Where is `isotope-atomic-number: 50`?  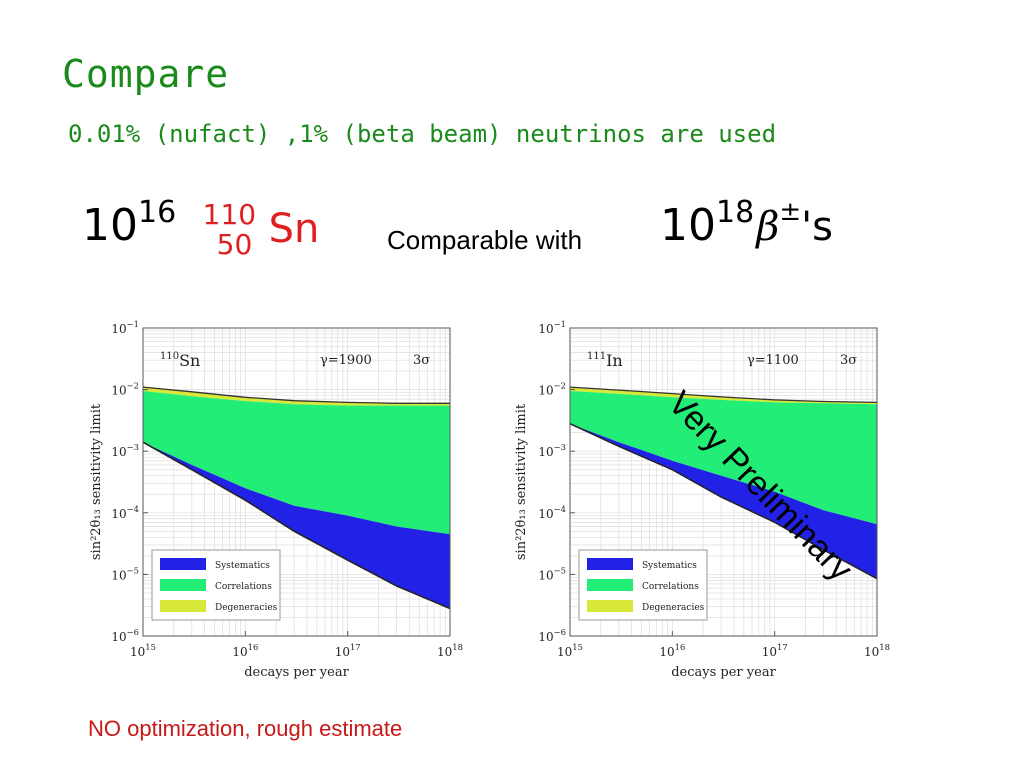 isotope-atomic-number: 50 is located at coordinates (234, 244).